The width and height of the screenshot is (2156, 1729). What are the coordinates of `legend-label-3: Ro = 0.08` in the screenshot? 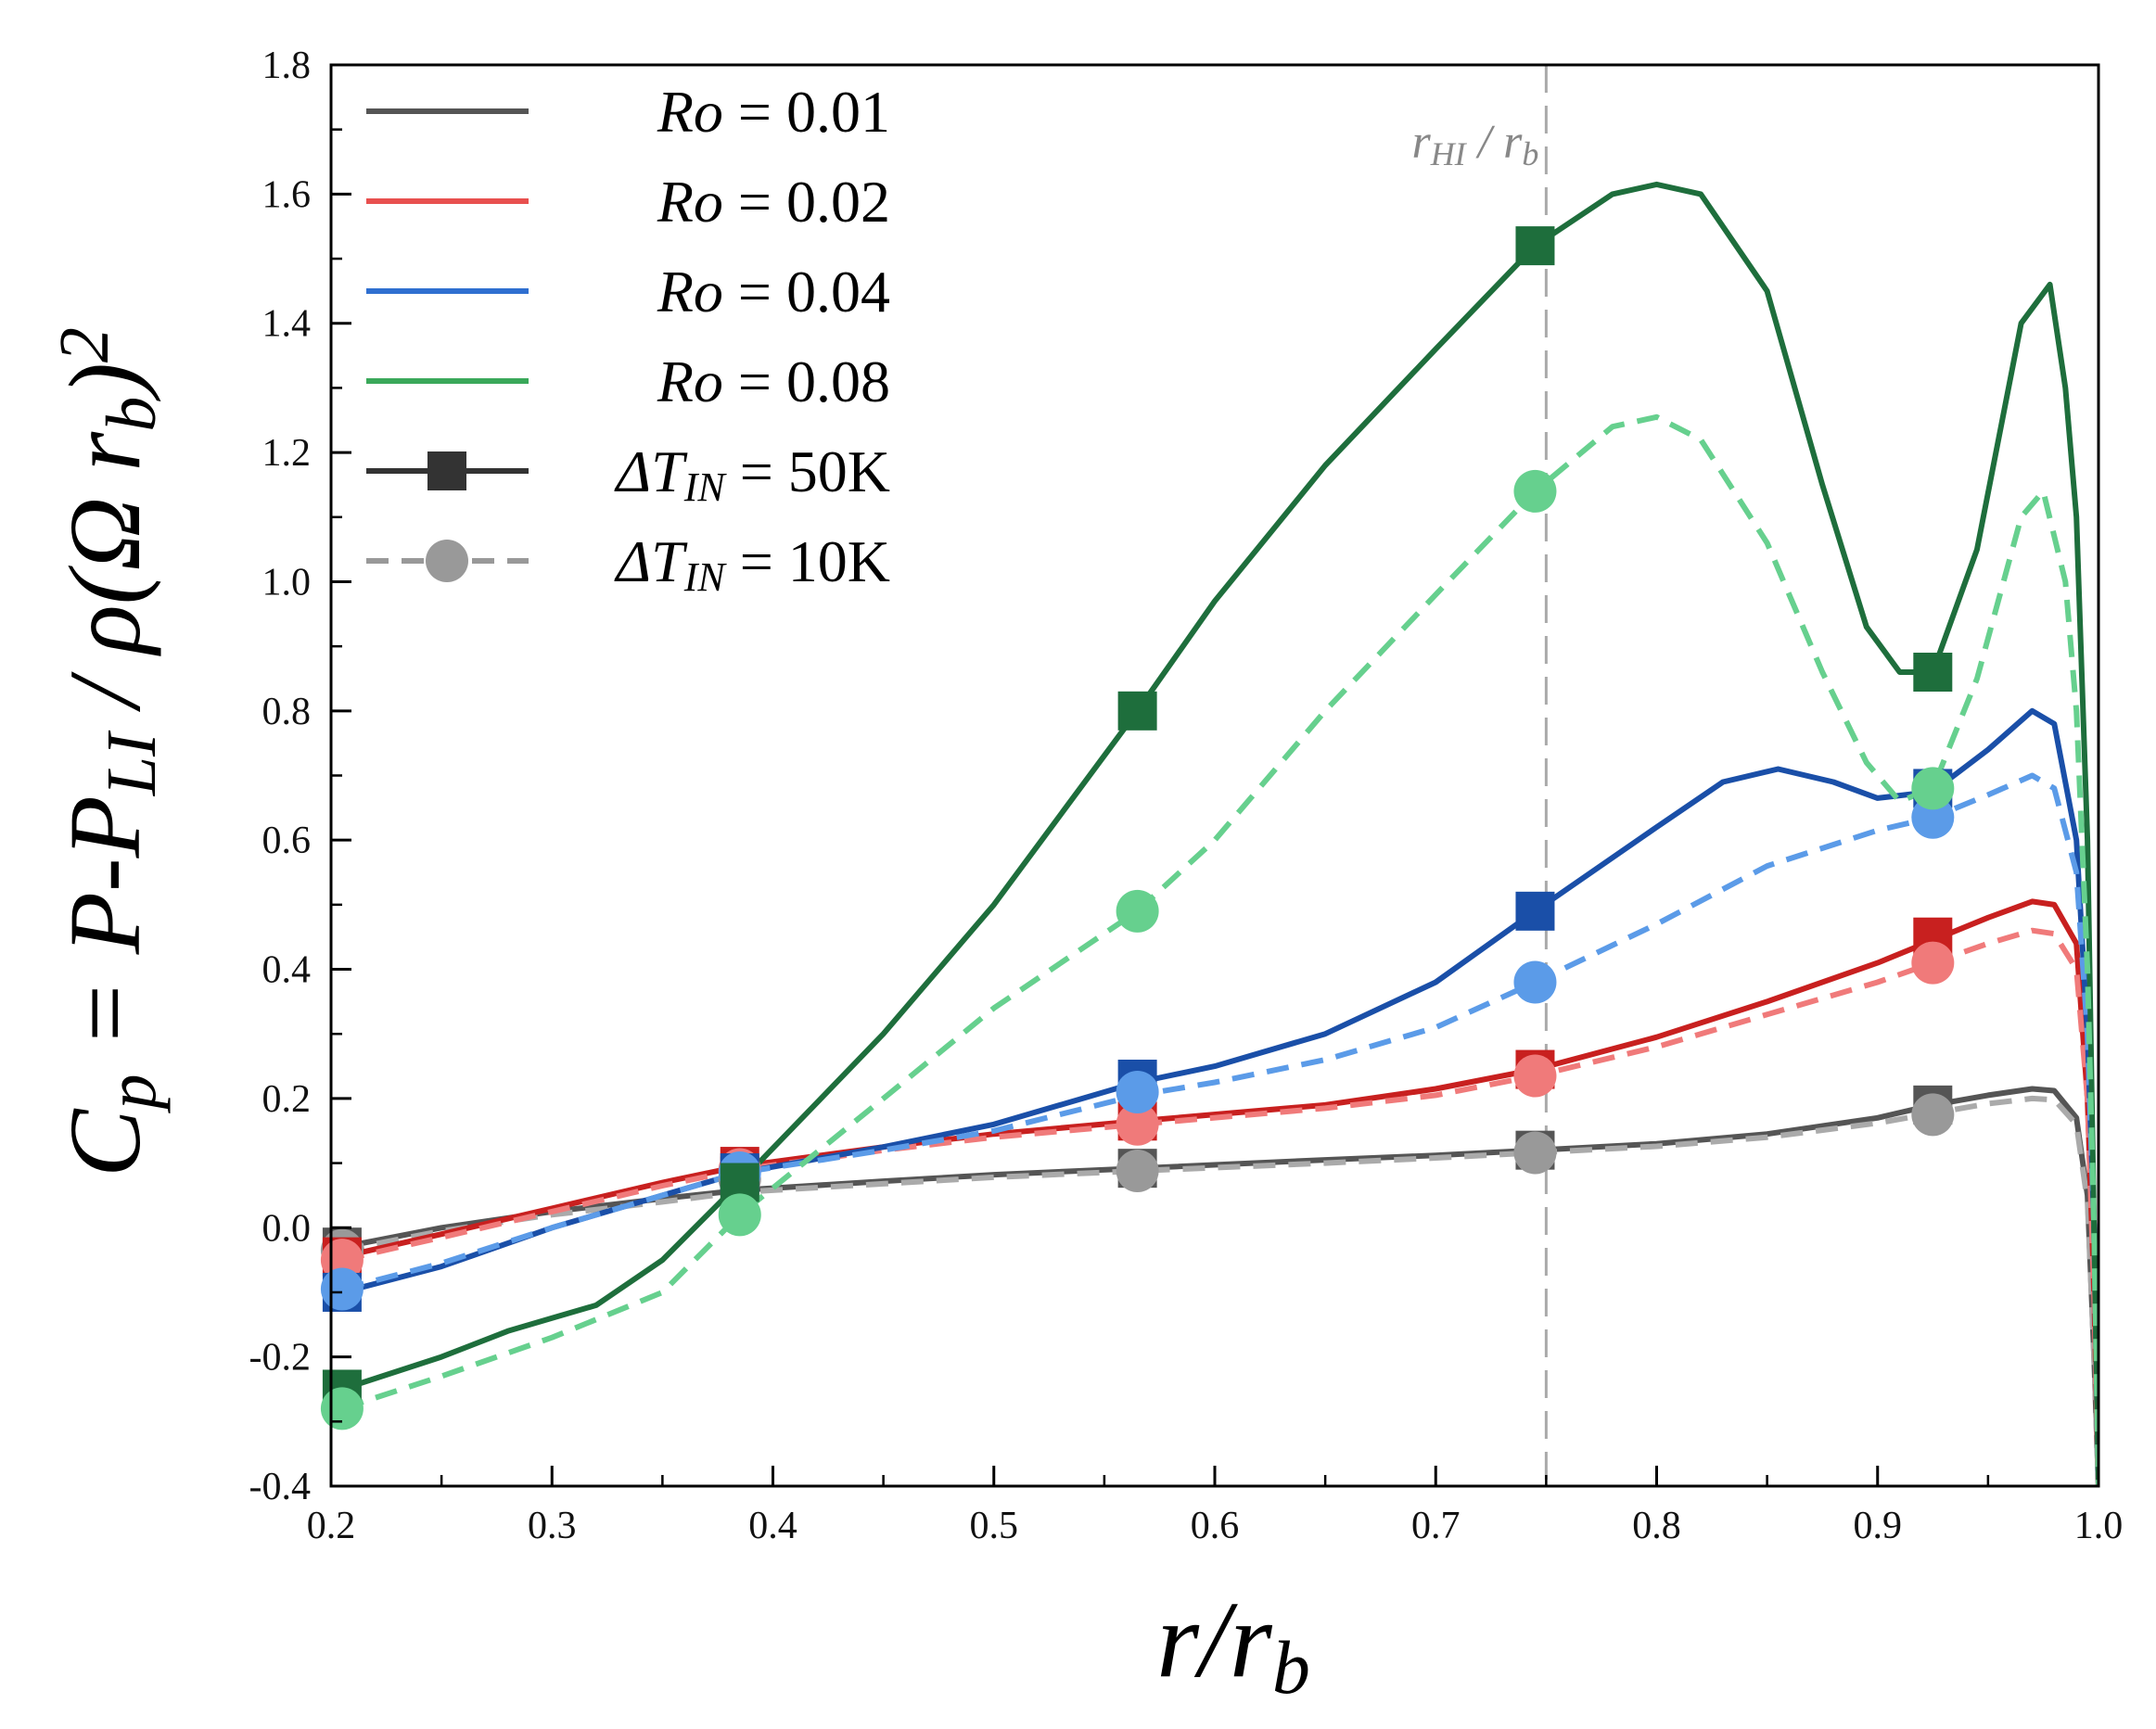 It's located at (774, 381).